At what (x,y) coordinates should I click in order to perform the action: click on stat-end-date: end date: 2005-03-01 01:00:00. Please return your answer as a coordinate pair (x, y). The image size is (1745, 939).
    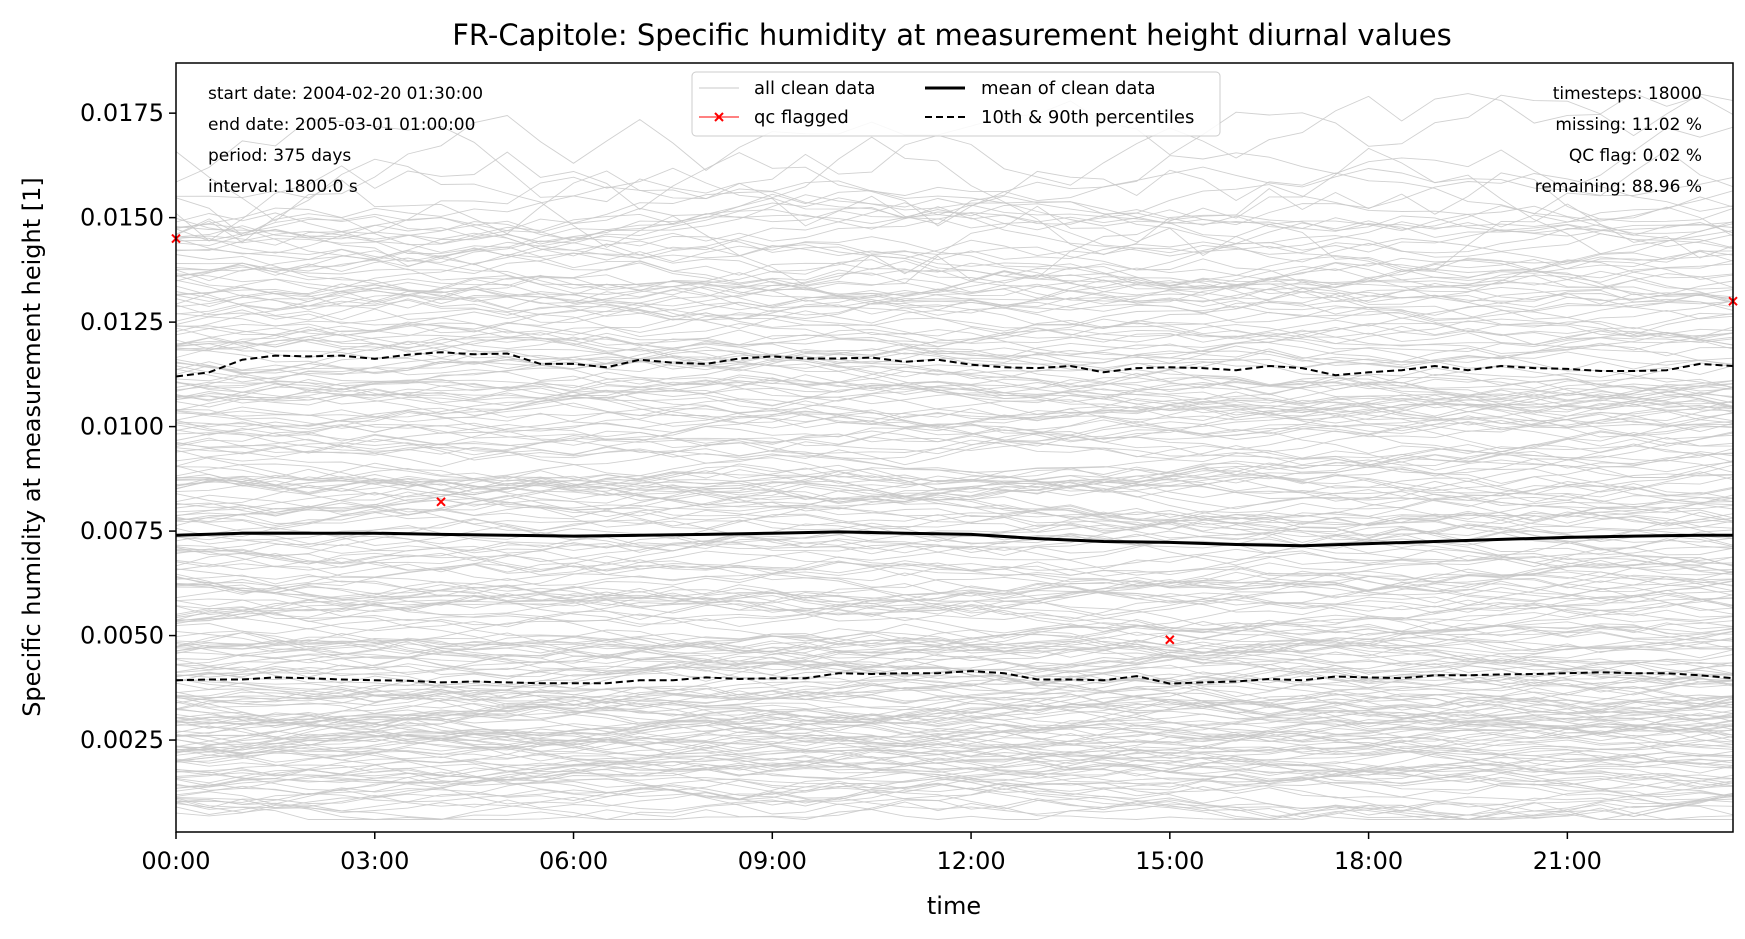
    Looking at the image, I should click on (341, 125).